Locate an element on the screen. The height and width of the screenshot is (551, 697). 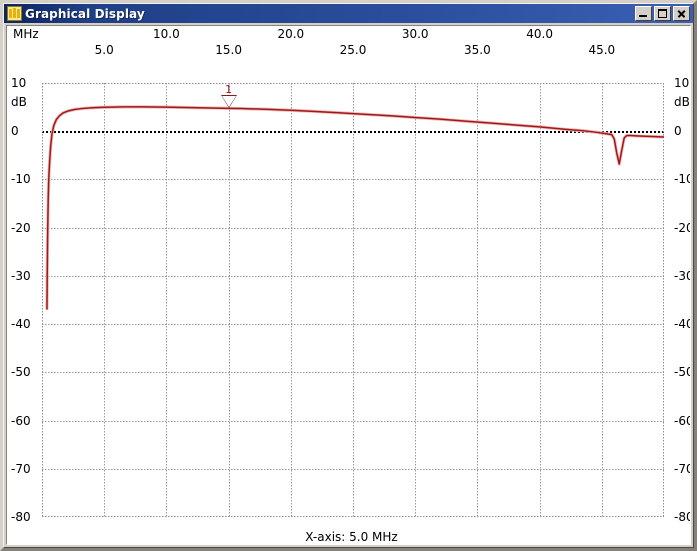
filter-response-icon is located at coordinates (14, 13).